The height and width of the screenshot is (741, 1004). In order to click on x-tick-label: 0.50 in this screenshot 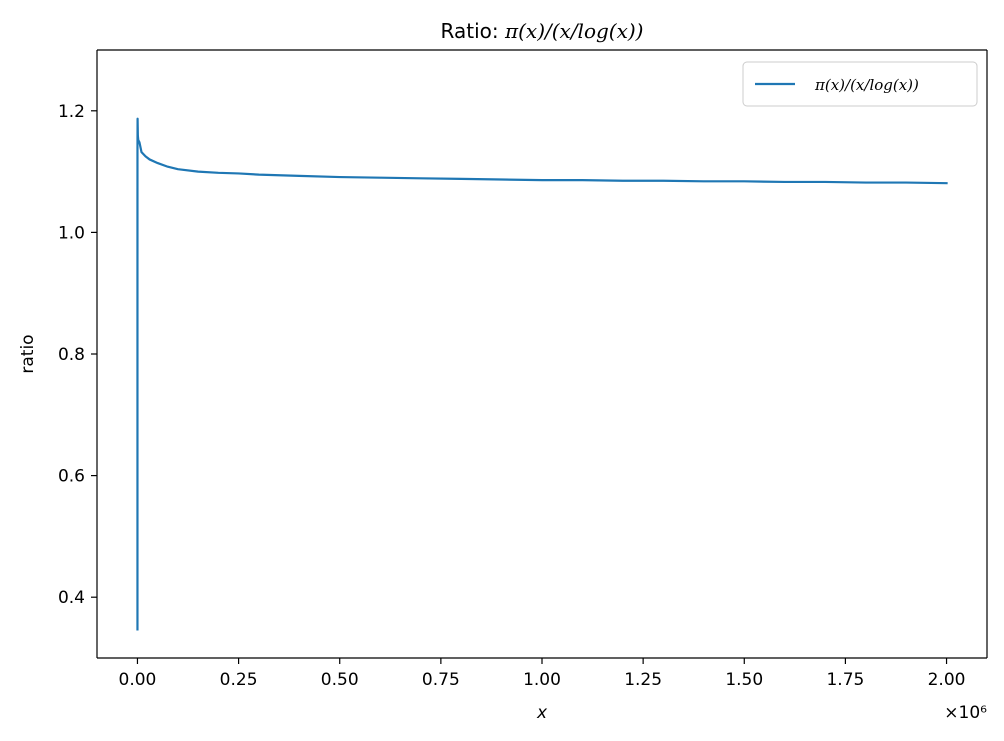, I will do `click(340, 680)`.